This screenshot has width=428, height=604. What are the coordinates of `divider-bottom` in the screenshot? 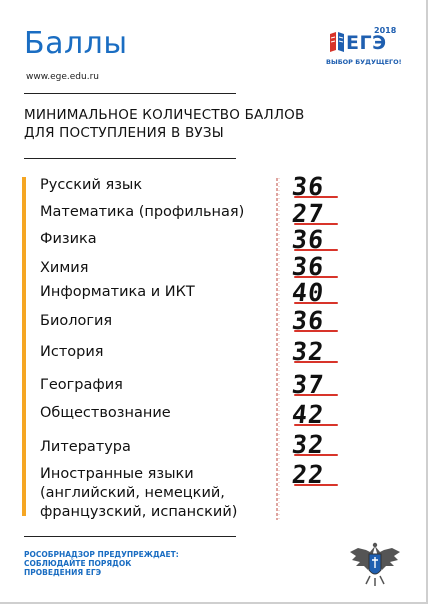 It's located at (130, 536).